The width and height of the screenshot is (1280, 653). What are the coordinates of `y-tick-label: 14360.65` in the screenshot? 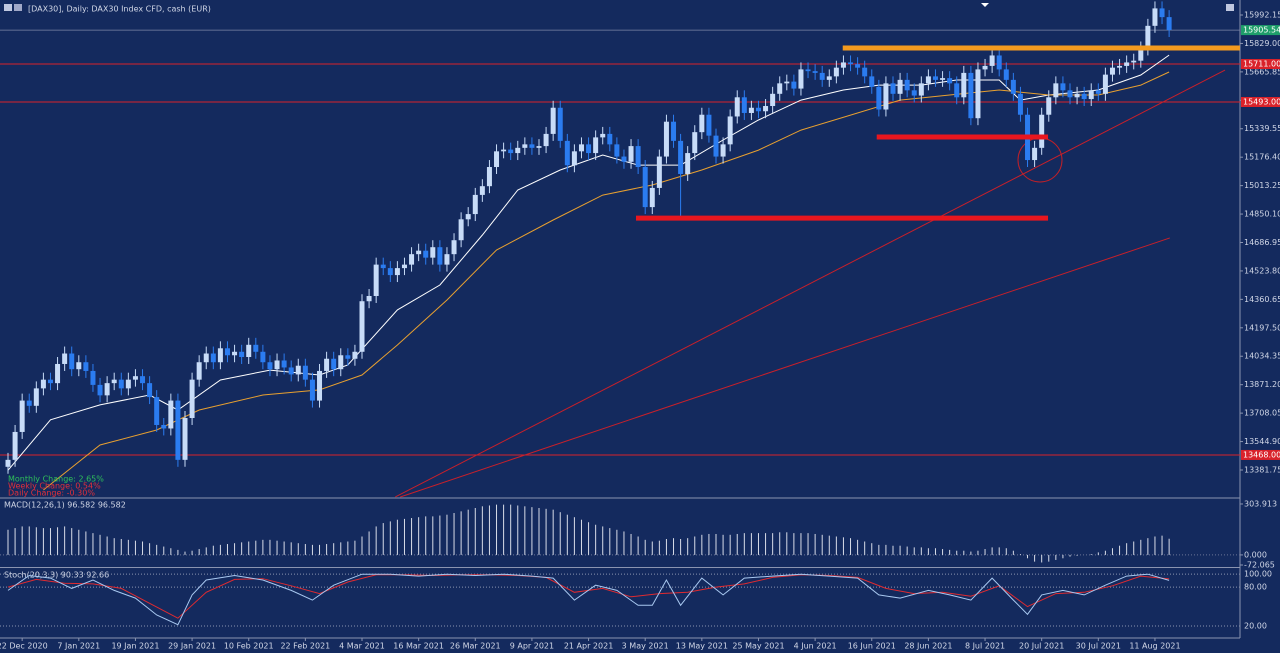 It's located at (1262, 299).